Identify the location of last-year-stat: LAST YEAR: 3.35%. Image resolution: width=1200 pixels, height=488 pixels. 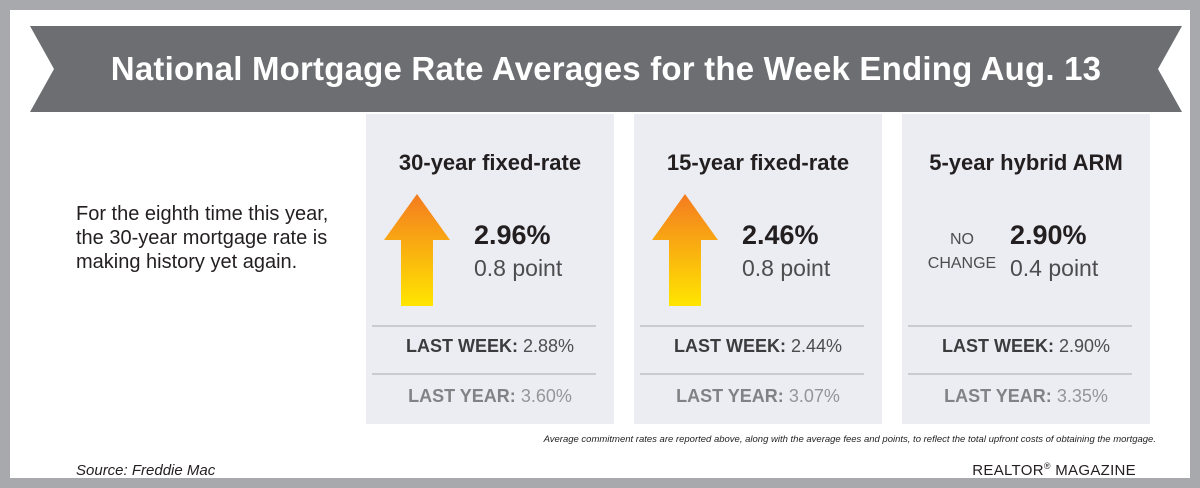
(1026, 396).